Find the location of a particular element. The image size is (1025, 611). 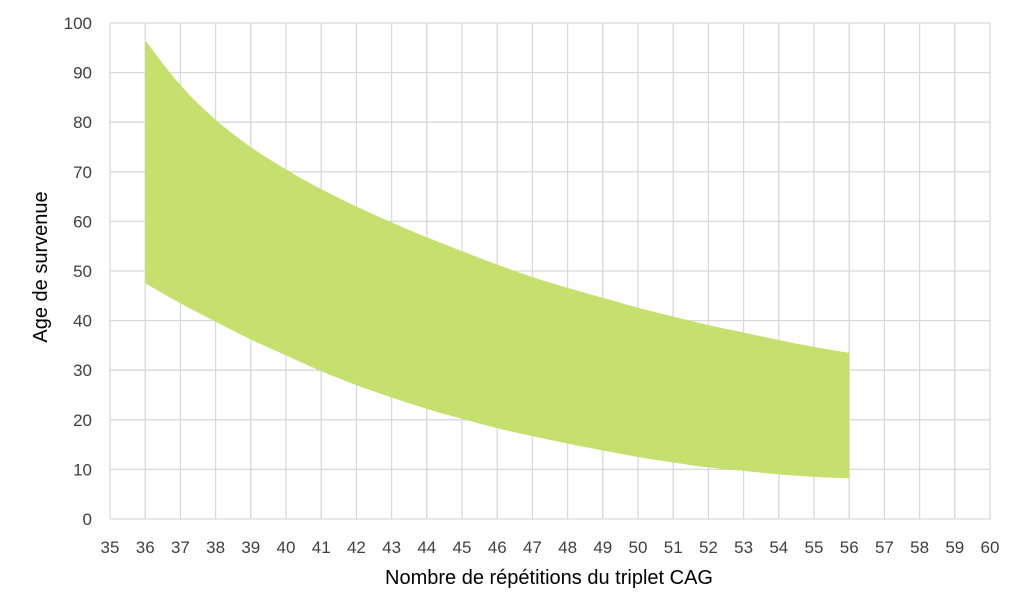

x-tick-label-42: 42 is located at coordinates (356, 547).